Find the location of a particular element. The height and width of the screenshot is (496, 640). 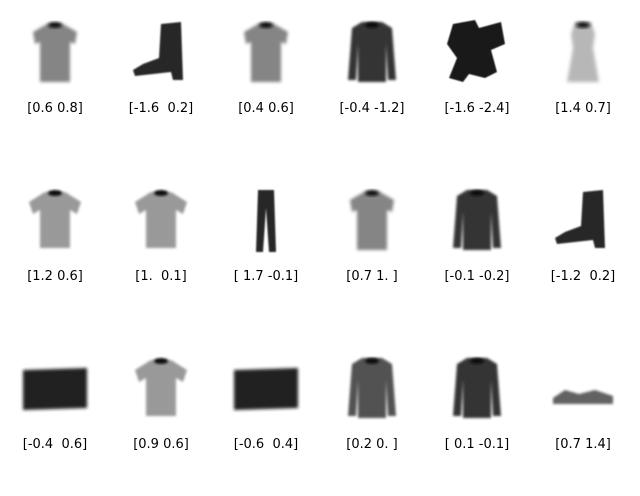

latent-coordinate-label: [-1.6 -2.4] is located at coordinates (477, 108).